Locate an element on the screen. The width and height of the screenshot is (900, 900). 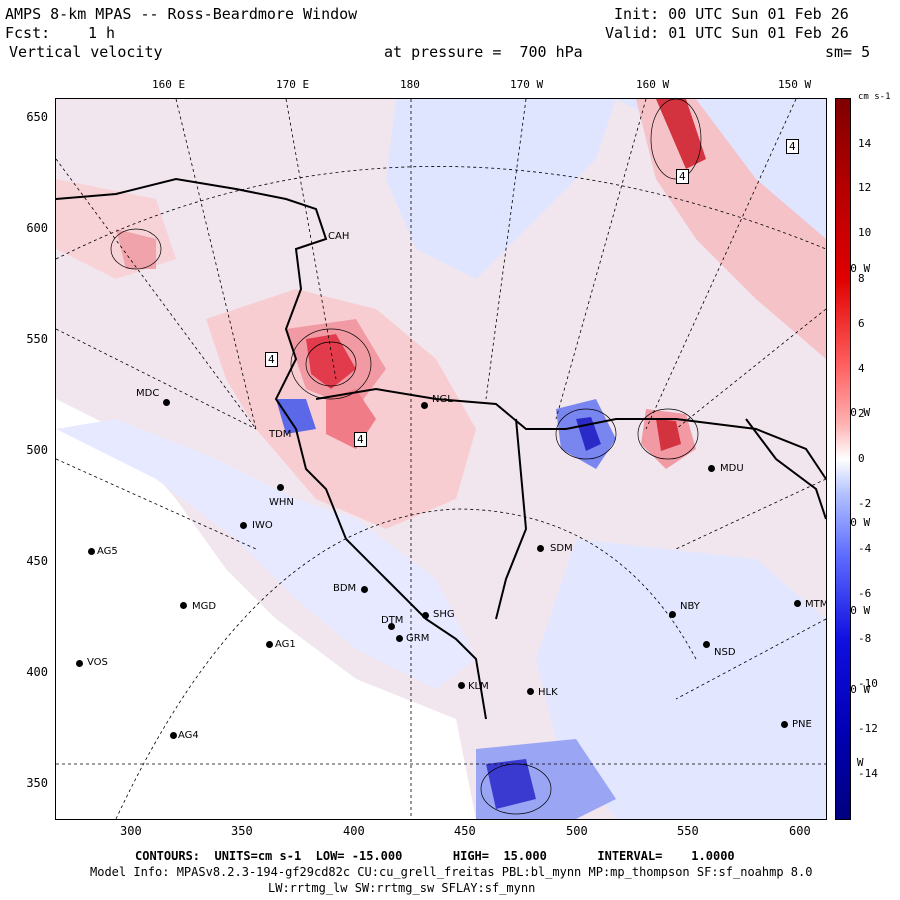
colorbar-label: 0 is located at coordinates (861, 458).